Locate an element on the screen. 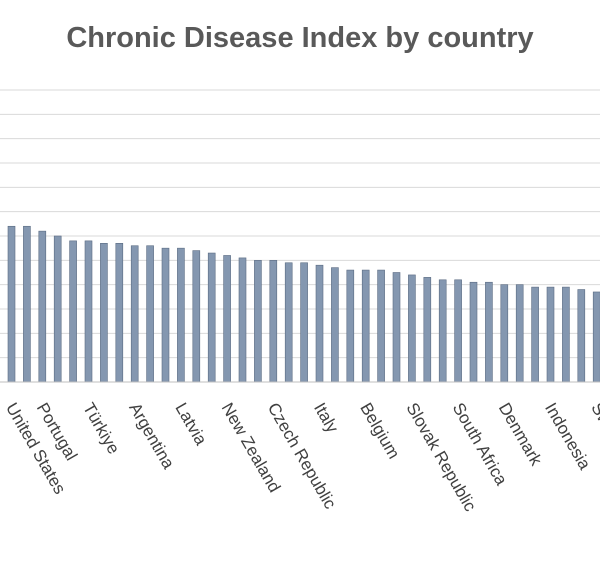  x-tick-label: Switzerland is located at coordinates (593, 443).